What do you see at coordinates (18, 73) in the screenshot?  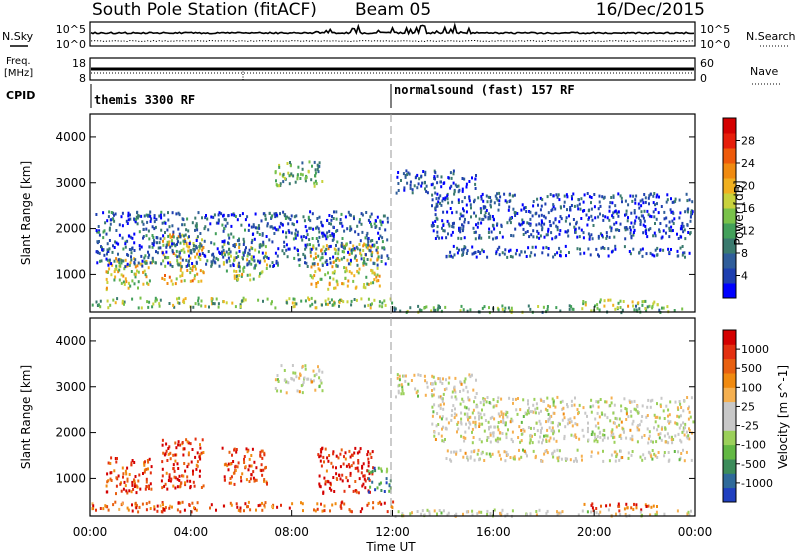 I see `freq-unit-label: [MHz]` at bounding box center [18, 73].